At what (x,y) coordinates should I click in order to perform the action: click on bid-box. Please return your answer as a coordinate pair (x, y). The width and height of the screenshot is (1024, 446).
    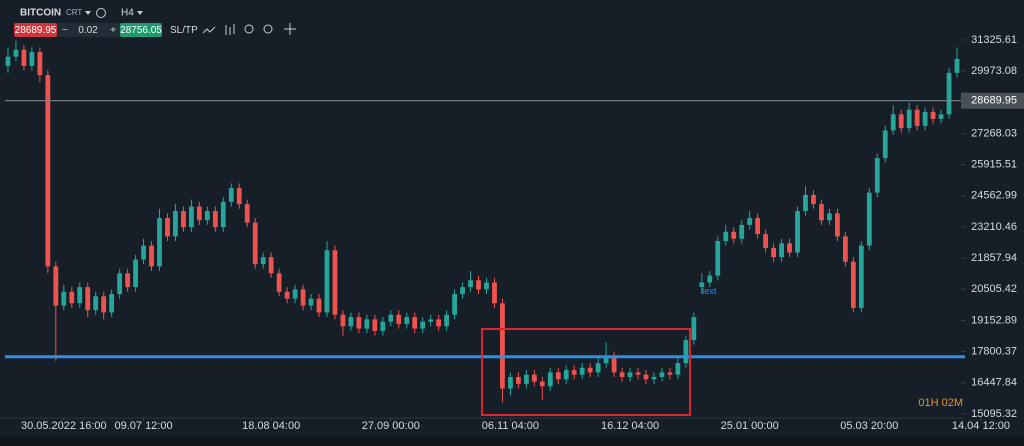
    Looking at the image, I should click on (35, 30).